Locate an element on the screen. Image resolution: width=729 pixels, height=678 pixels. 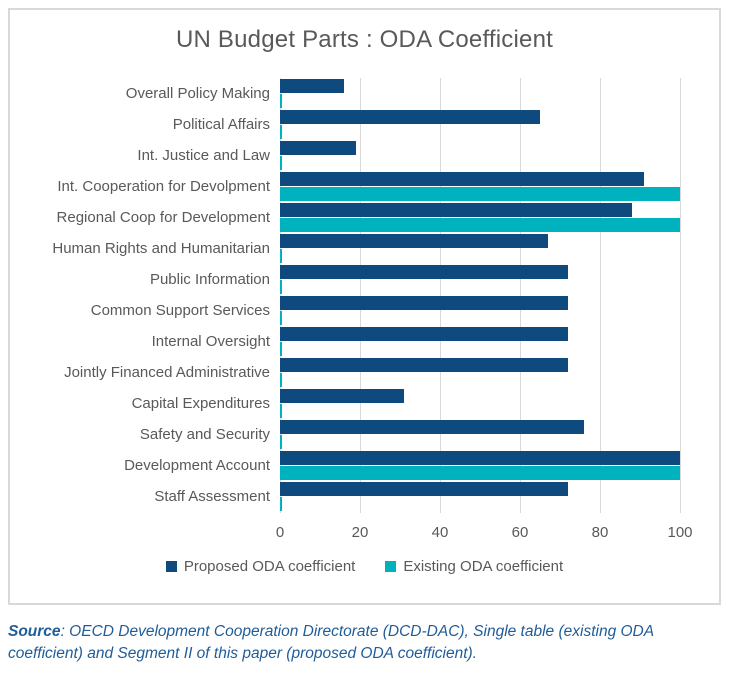
x-tick-label: 60 is located at coordinates (520, 532).